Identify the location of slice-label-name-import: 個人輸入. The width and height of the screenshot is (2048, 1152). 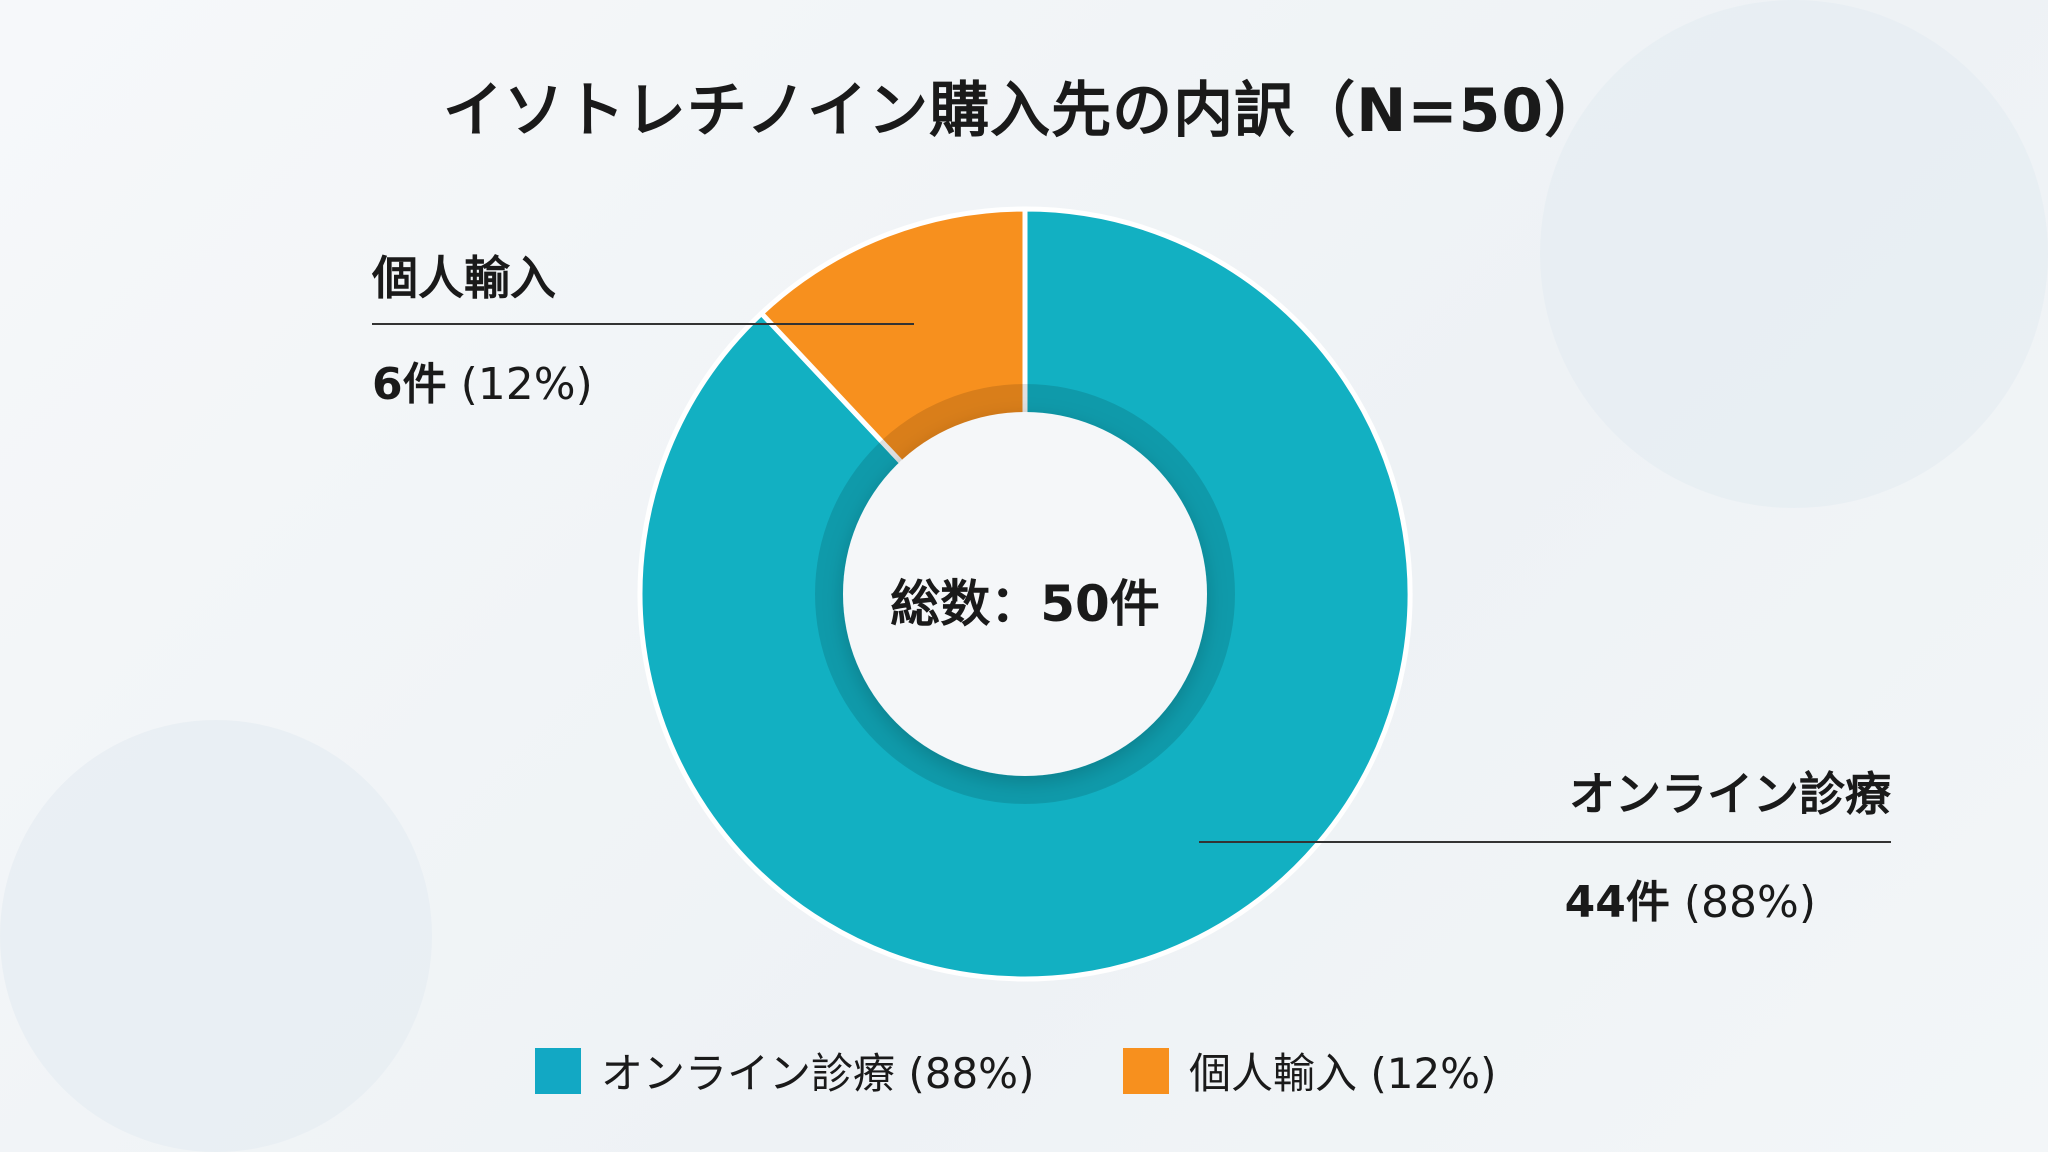
(464, 278).